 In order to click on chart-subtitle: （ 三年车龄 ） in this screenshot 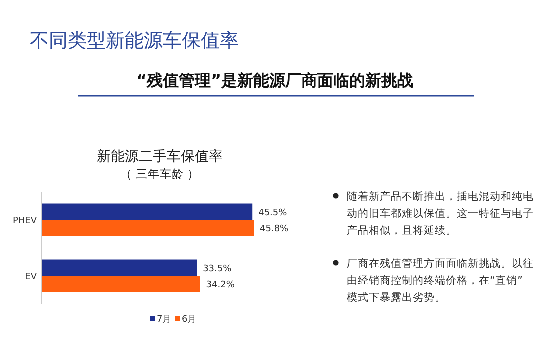, I will do `click(160, 174)`.